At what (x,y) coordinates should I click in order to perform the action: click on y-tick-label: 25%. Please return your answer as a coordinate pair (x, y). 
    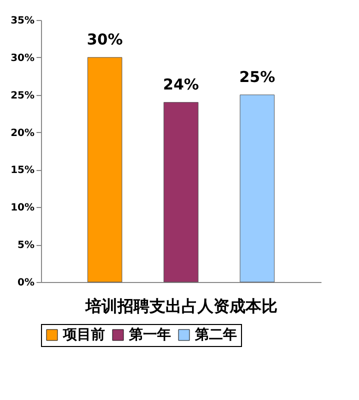
    Looking at the image, I should click on (22, 96).